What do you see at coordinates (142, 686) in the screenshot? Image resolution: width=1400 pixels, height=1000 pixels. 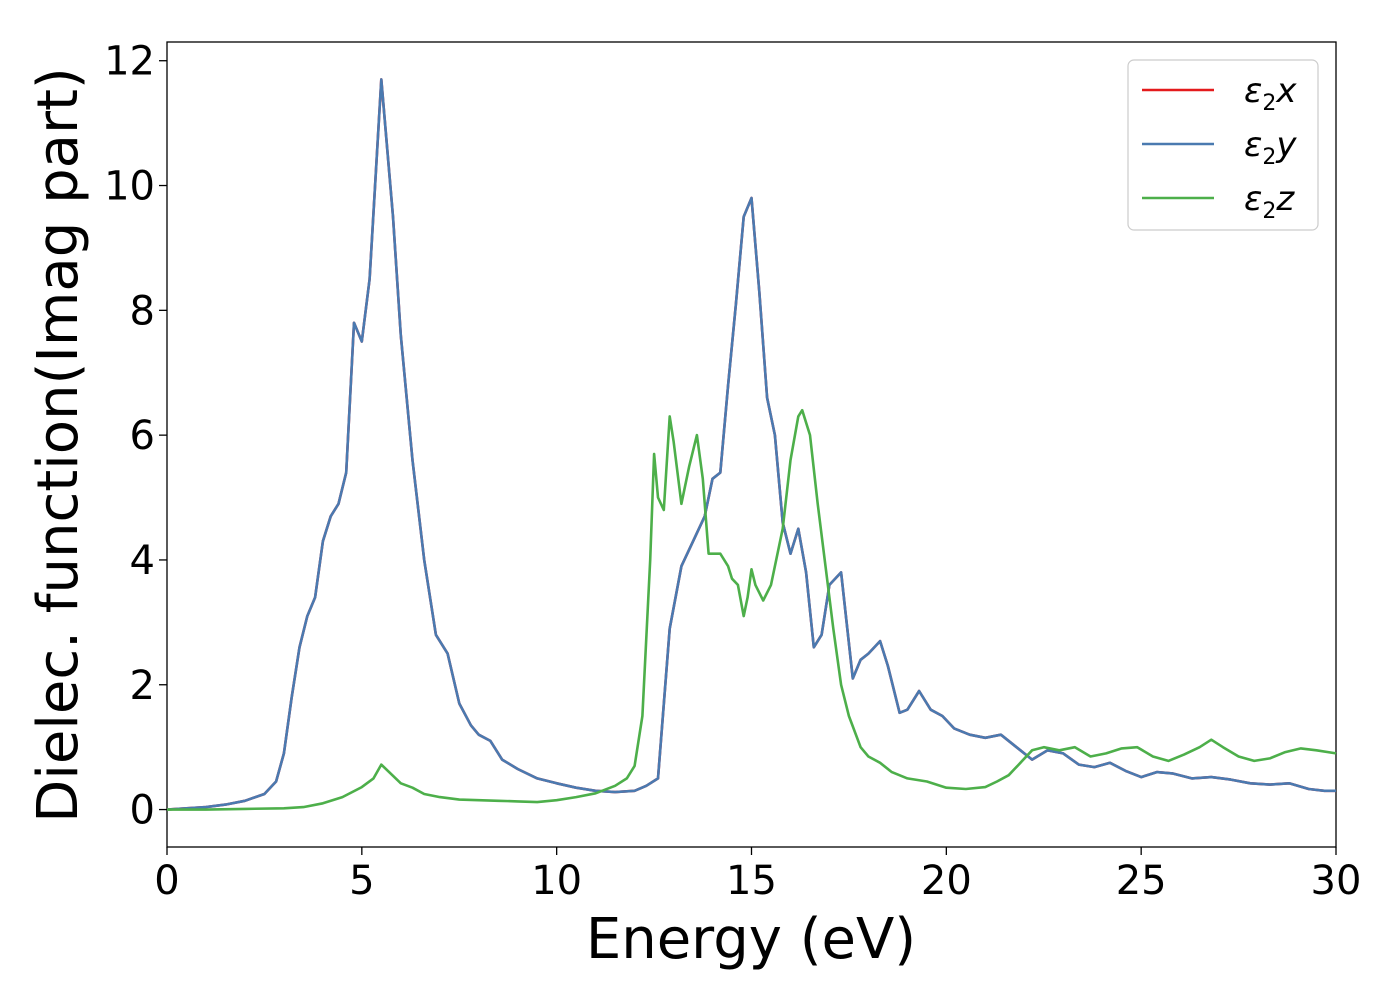 I see `y-tick-label: 2` at bounding box center [142, 686].